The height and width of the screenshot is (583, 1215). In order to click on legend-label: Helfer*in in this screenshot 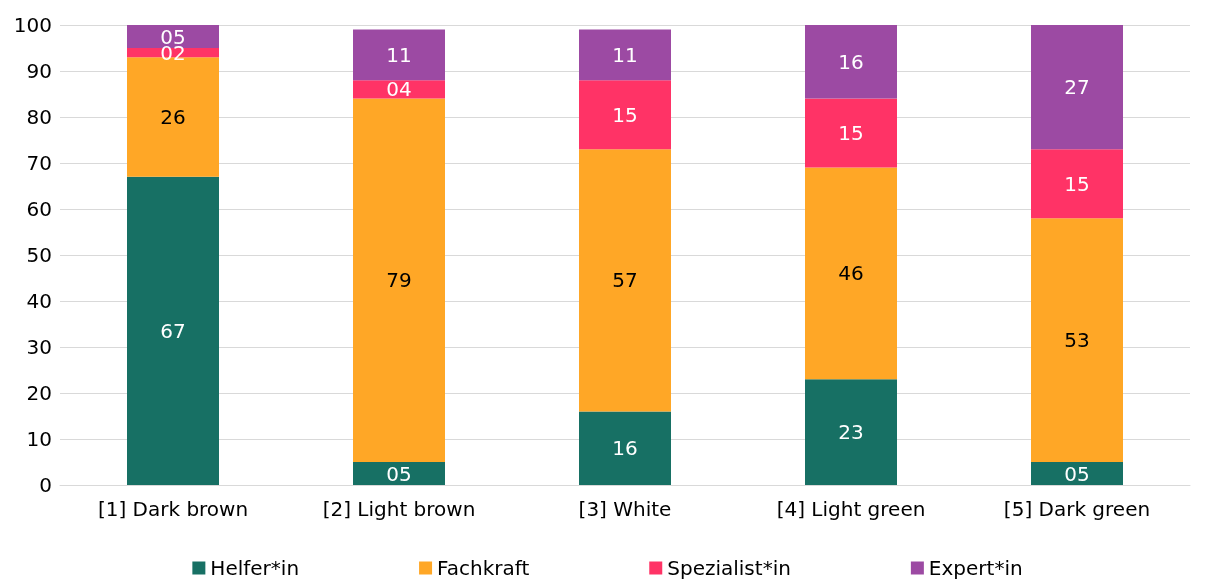, I will do `click(255, 568)`.